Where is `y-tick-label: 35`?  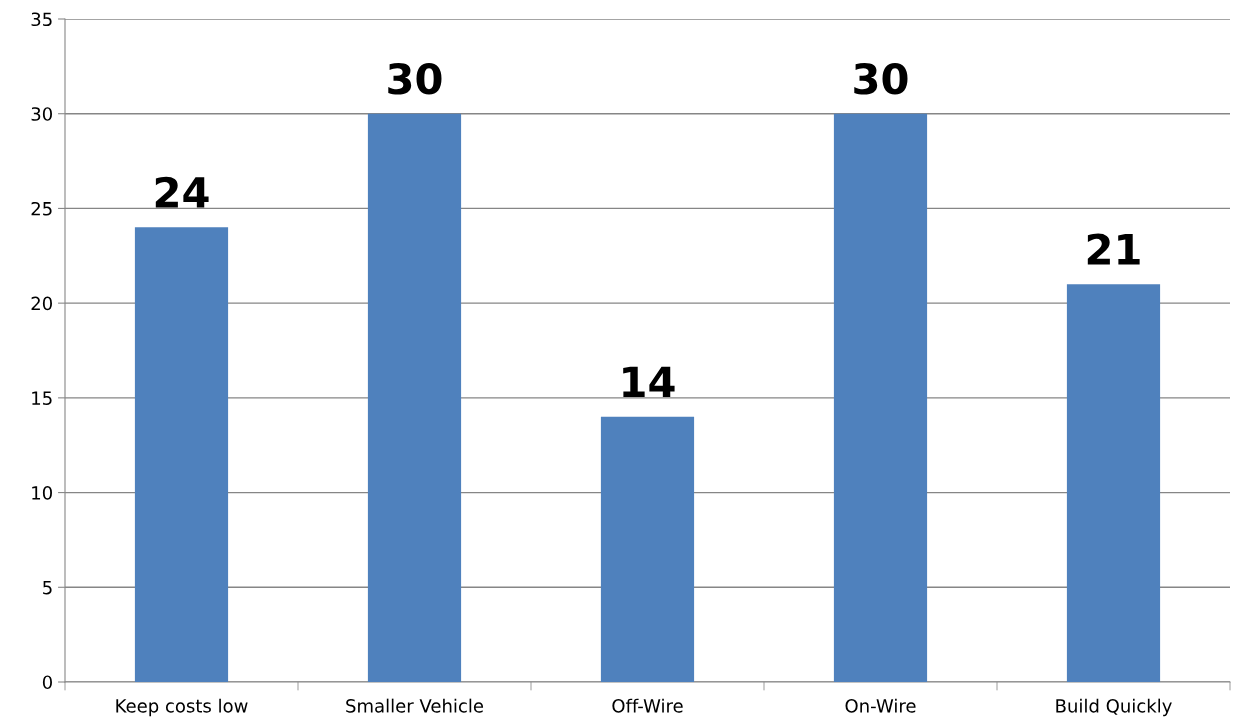 y-tick-label: 35 is located at coordinates (41, 19).